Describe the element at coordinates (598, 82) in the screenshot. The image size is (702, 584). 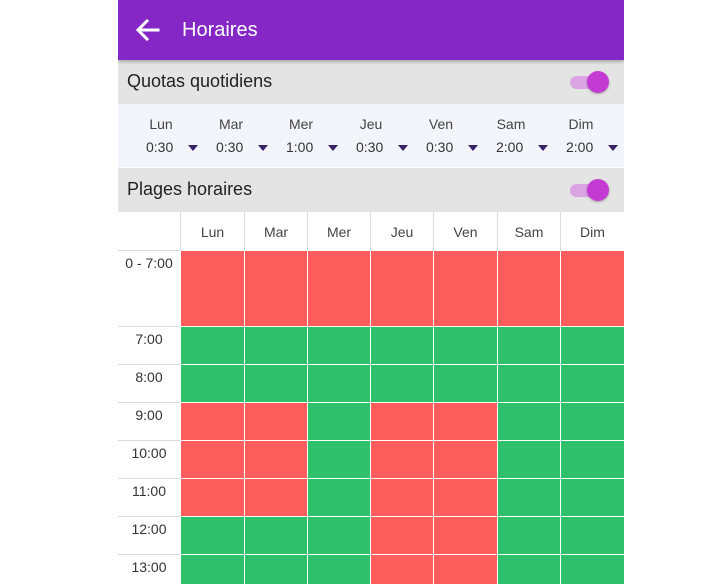
I see `quotas-toggle-thumb` at that location.